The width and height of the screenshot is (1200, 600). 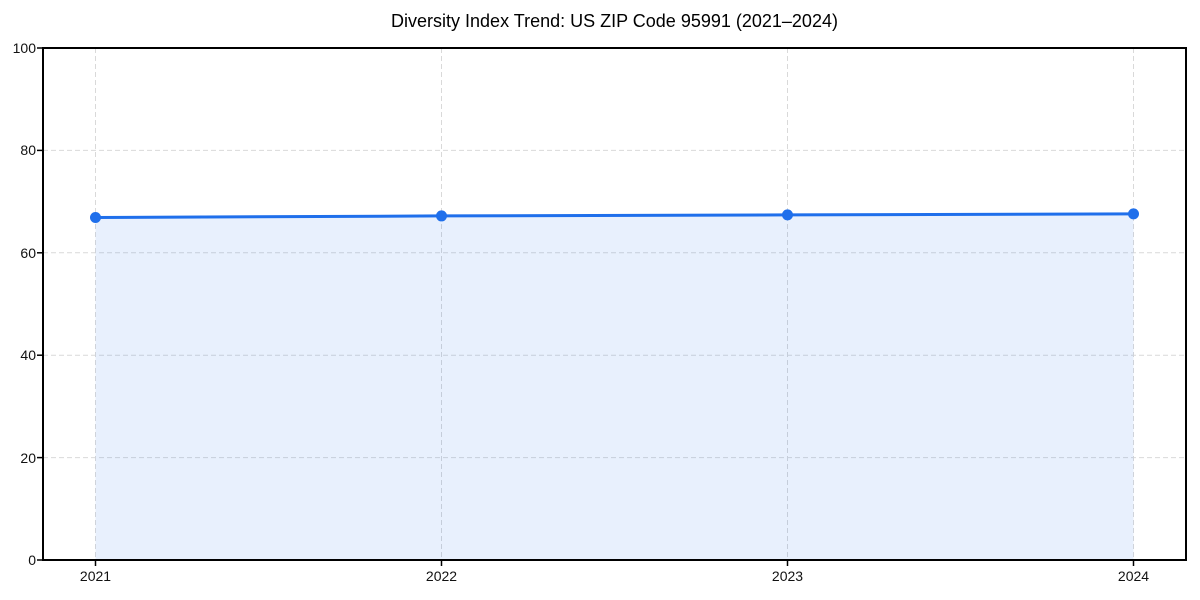 What do you see at coordinates (95, 576) in the screenshot?
I see `x-tick-label: 2021` at bounding box center [95, 576].